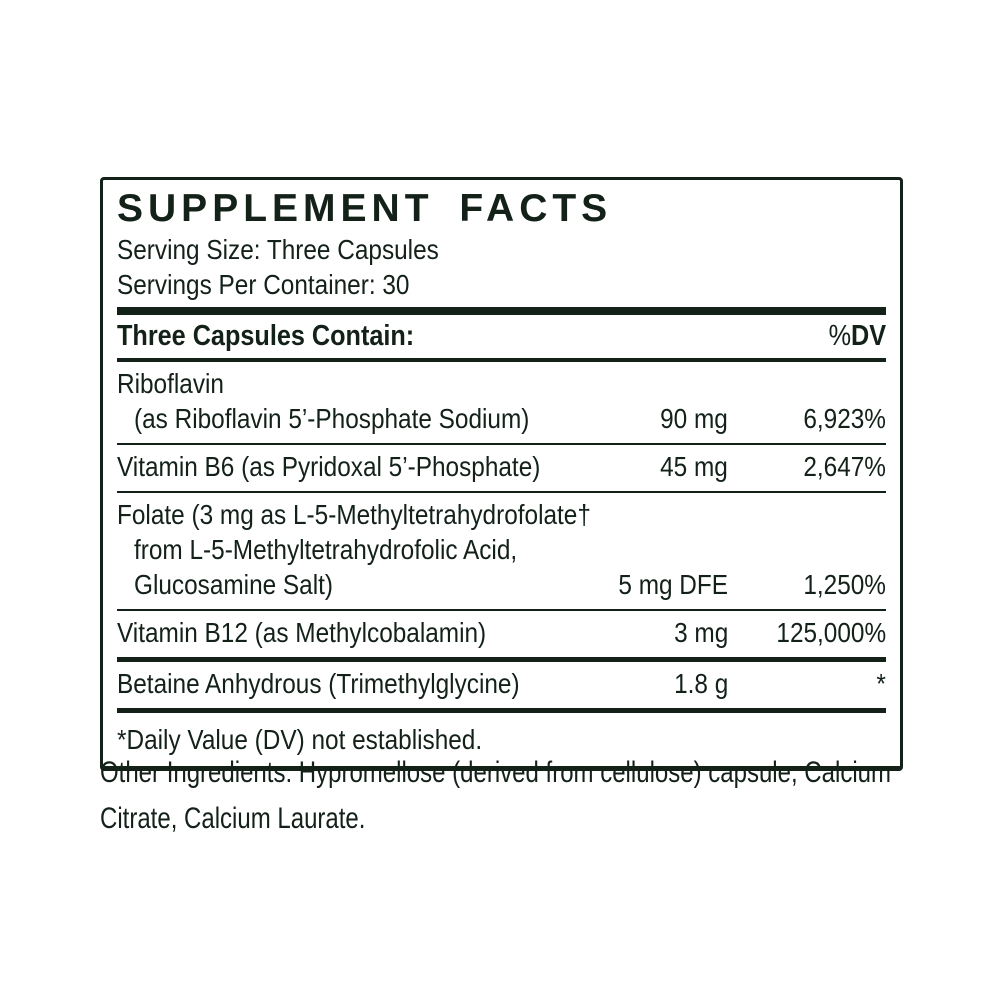 The width and height of the screenshot is (1000, 1000). Describe the element at coordinates (694, 418) in the screenshot. I see `nutrient-amount: 90 mg` at that location.